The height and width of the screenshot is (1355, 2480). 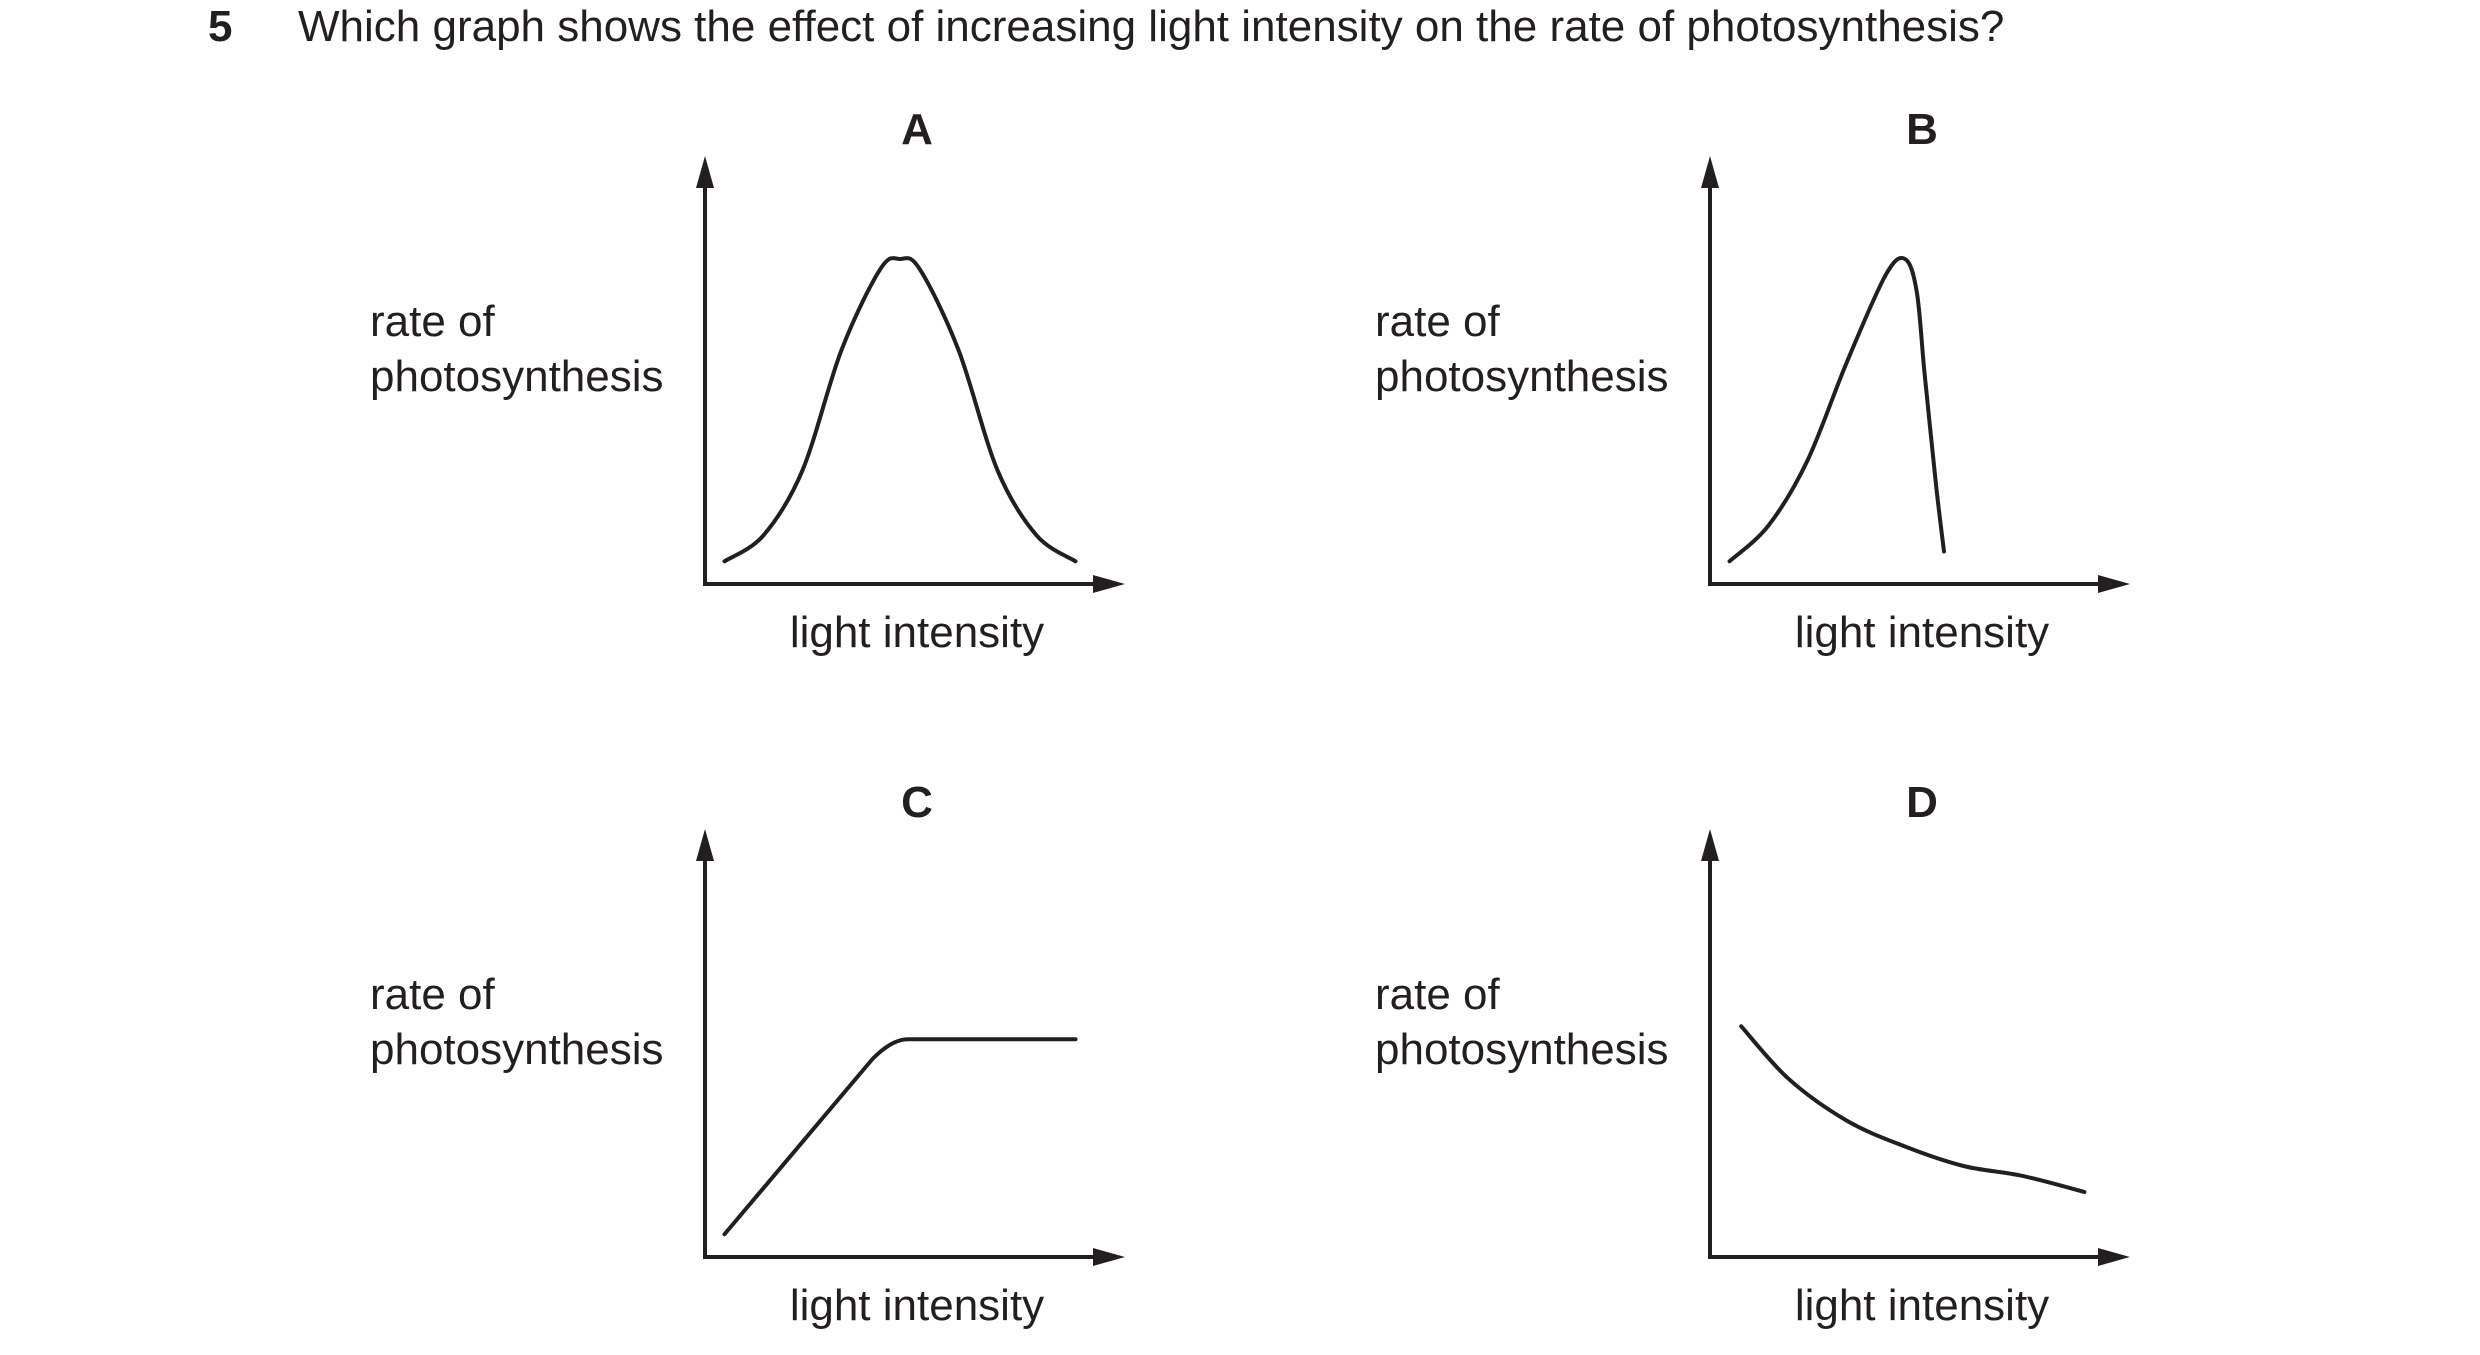 What do you see at coordinates (917, 632) in the screenshot?
I see `graph-a-x-axis-label: light intensity` at bounding box center [917, 632].